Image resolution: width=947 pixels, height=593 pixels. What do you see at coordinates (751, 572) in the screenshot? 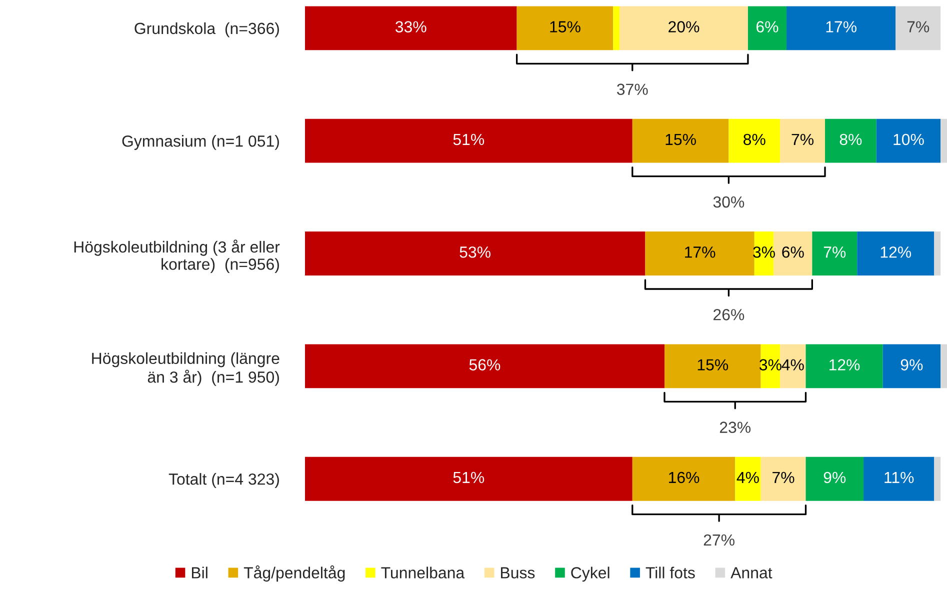
I see `legend-label: Annat` at bounding box center [751, 572].